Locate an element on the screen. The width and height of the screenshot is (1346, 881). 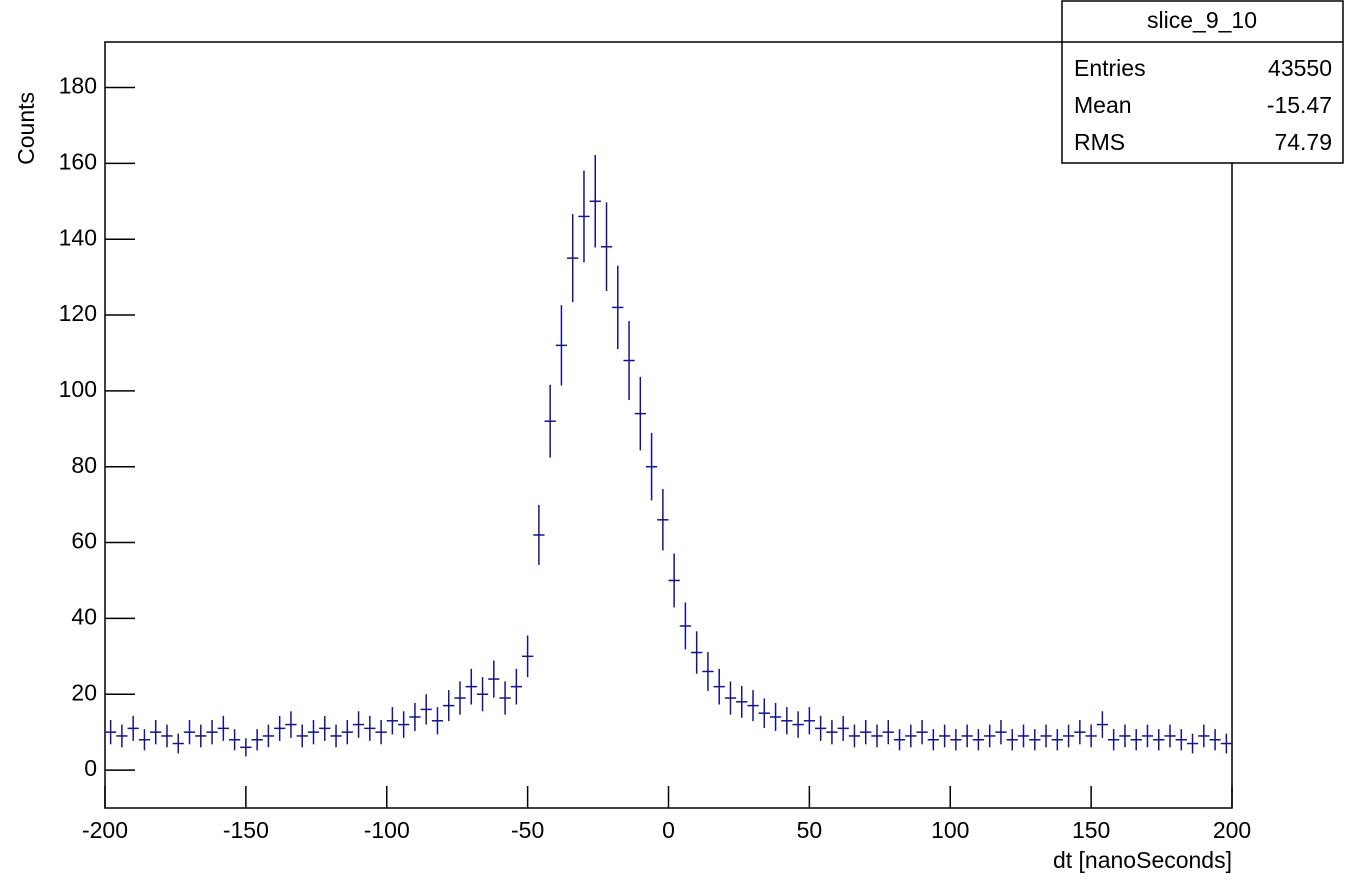
stats-label: RMS is located at coordinates (1099, 142).